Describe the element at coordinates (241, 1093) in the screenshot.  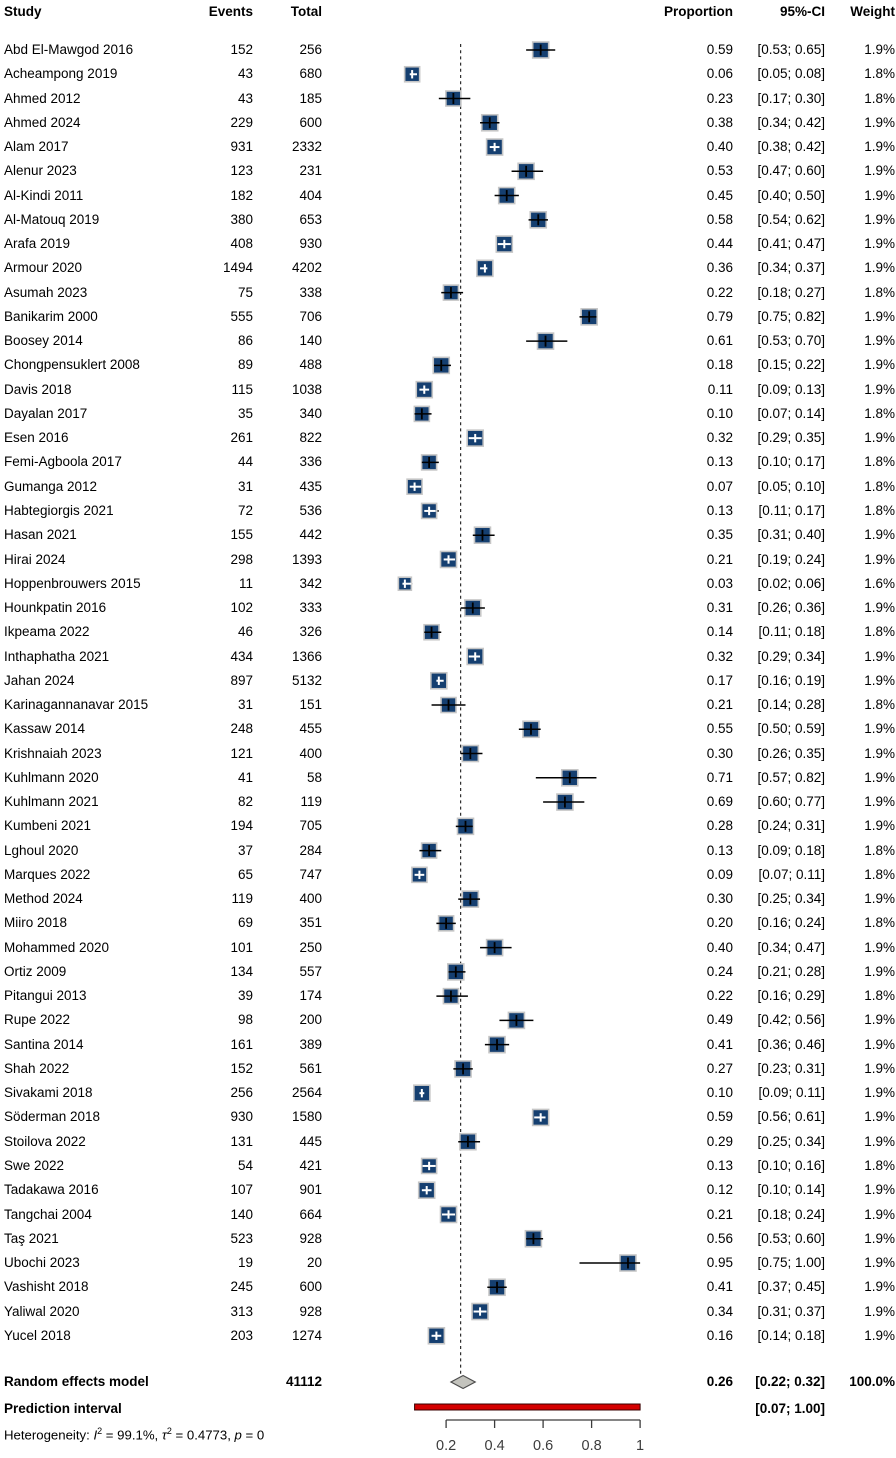
I see `events-value: 256` at that location.